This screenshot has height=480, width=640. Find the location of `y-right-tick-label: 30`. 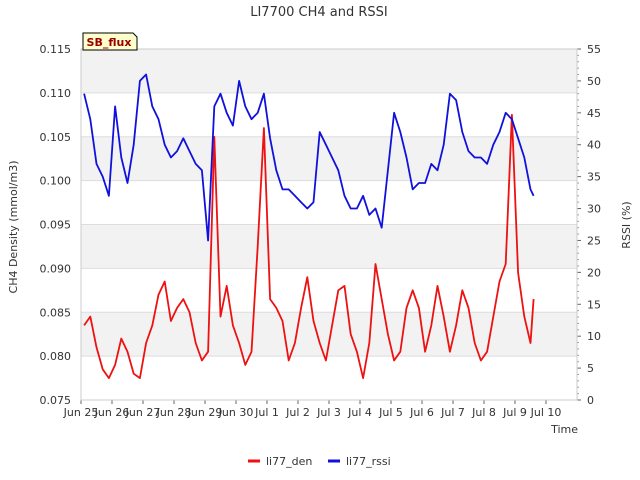

y-right-tick-label: 30 is located at coordinates (594, 209).